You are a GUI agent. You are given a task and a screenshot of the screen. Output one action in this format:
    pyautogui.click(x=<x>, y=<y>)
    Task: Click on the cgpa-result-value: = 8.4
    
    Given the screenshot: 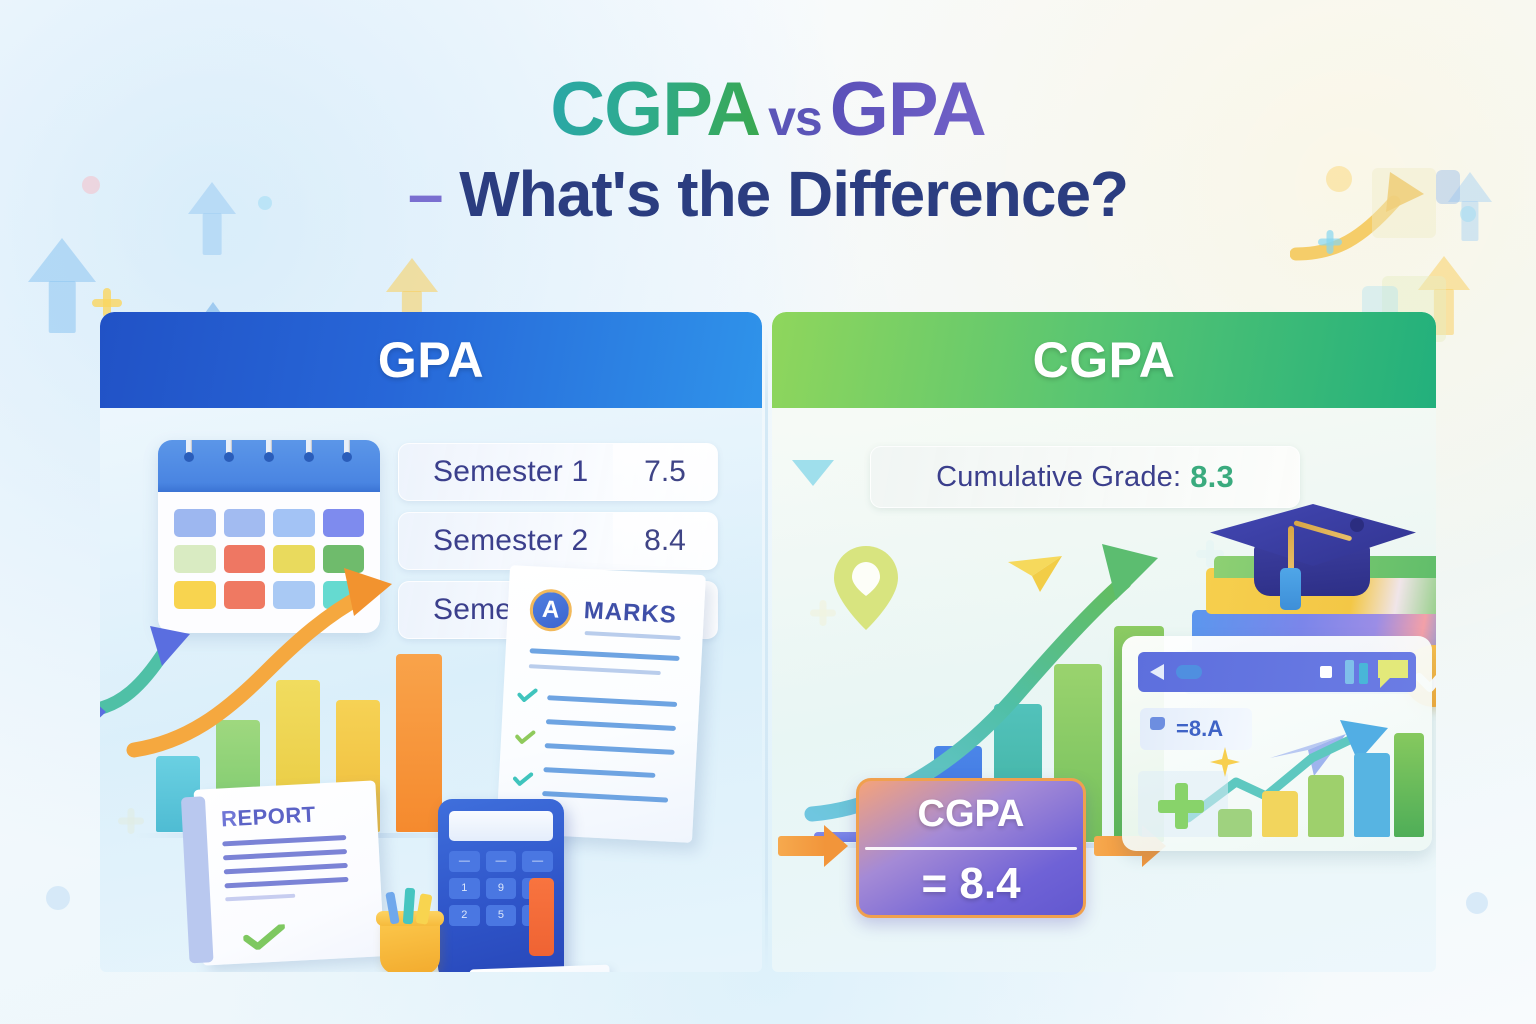 What is the action you would take?
    pyautogui.click(x=971, y=883)
    